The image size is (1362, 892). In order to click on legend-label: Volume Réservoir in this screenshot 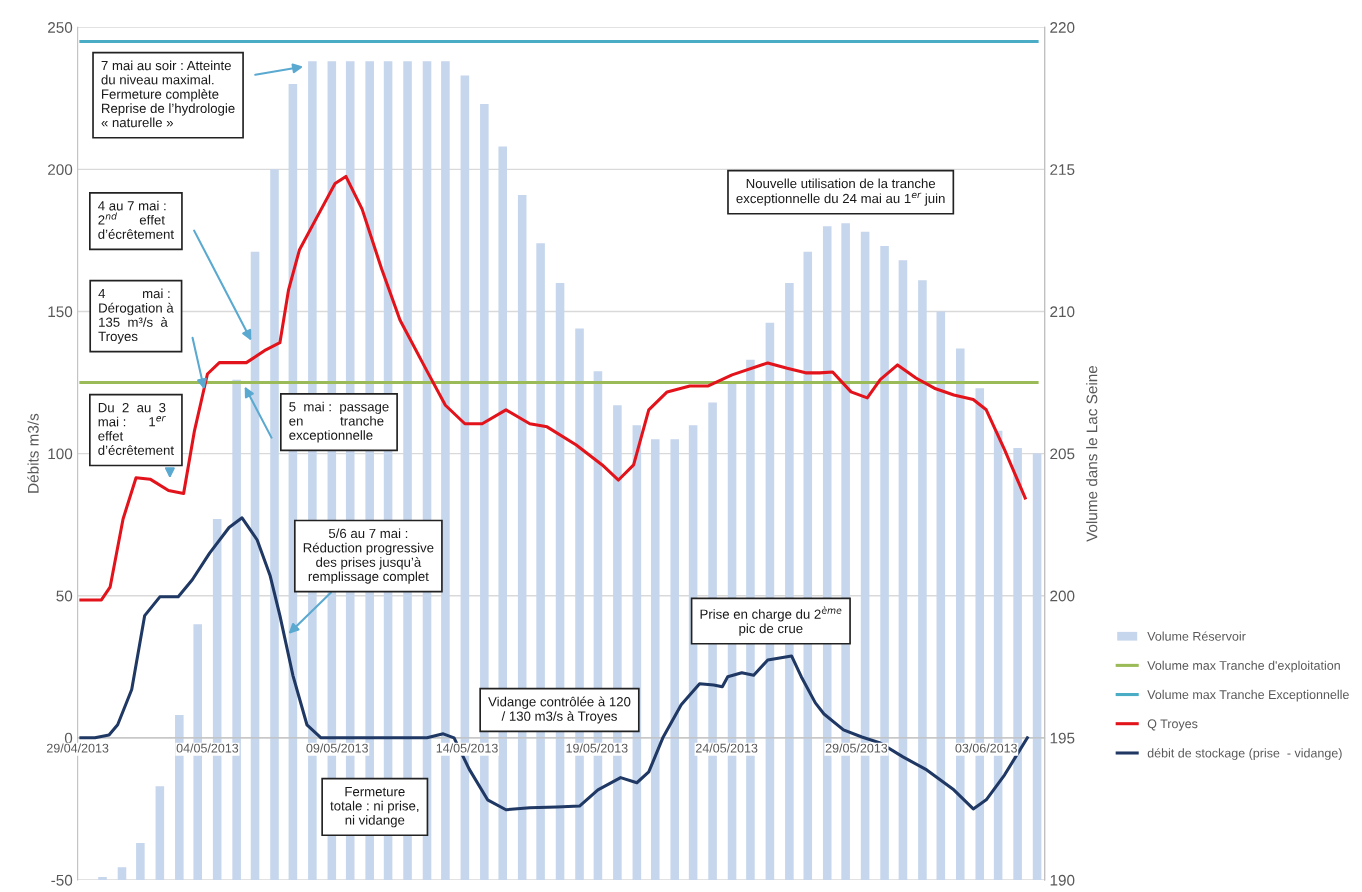, I will do `click(1196, 636)`.